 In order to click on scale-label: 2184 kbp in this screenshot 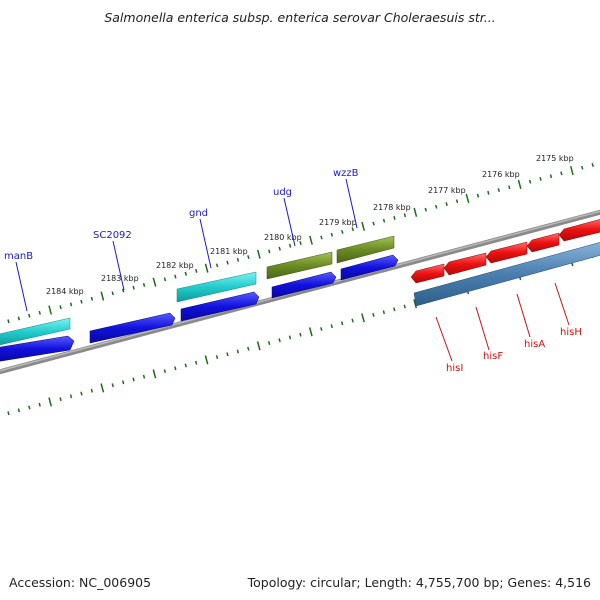, I will do `click(65, 291)`.